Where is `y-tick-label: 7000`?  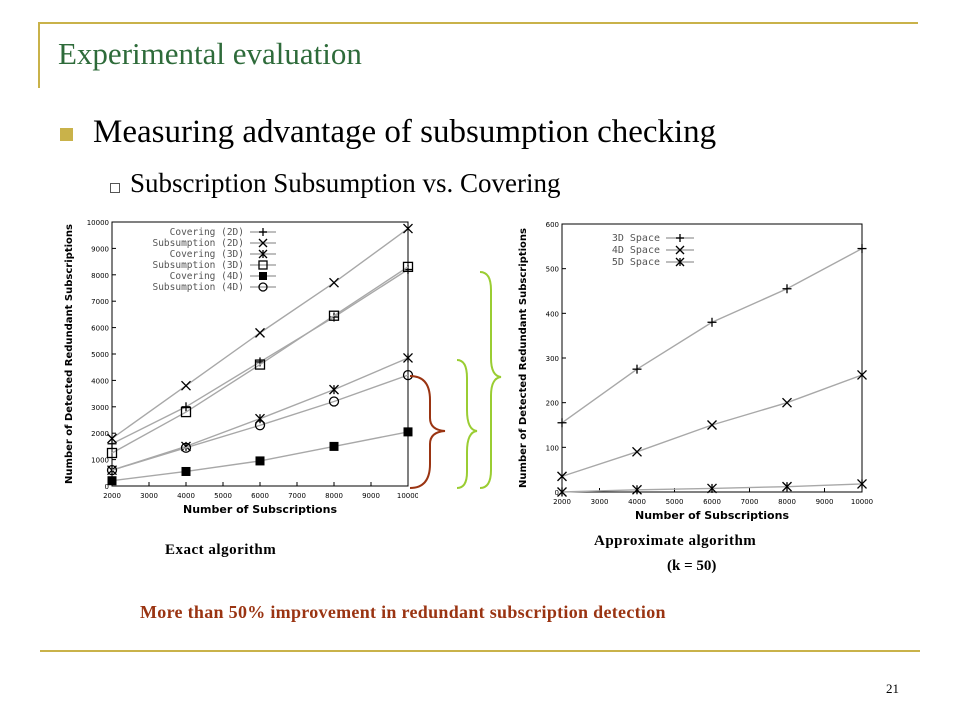
y-tick-label: 7000 is located at coordinates (100, 302).